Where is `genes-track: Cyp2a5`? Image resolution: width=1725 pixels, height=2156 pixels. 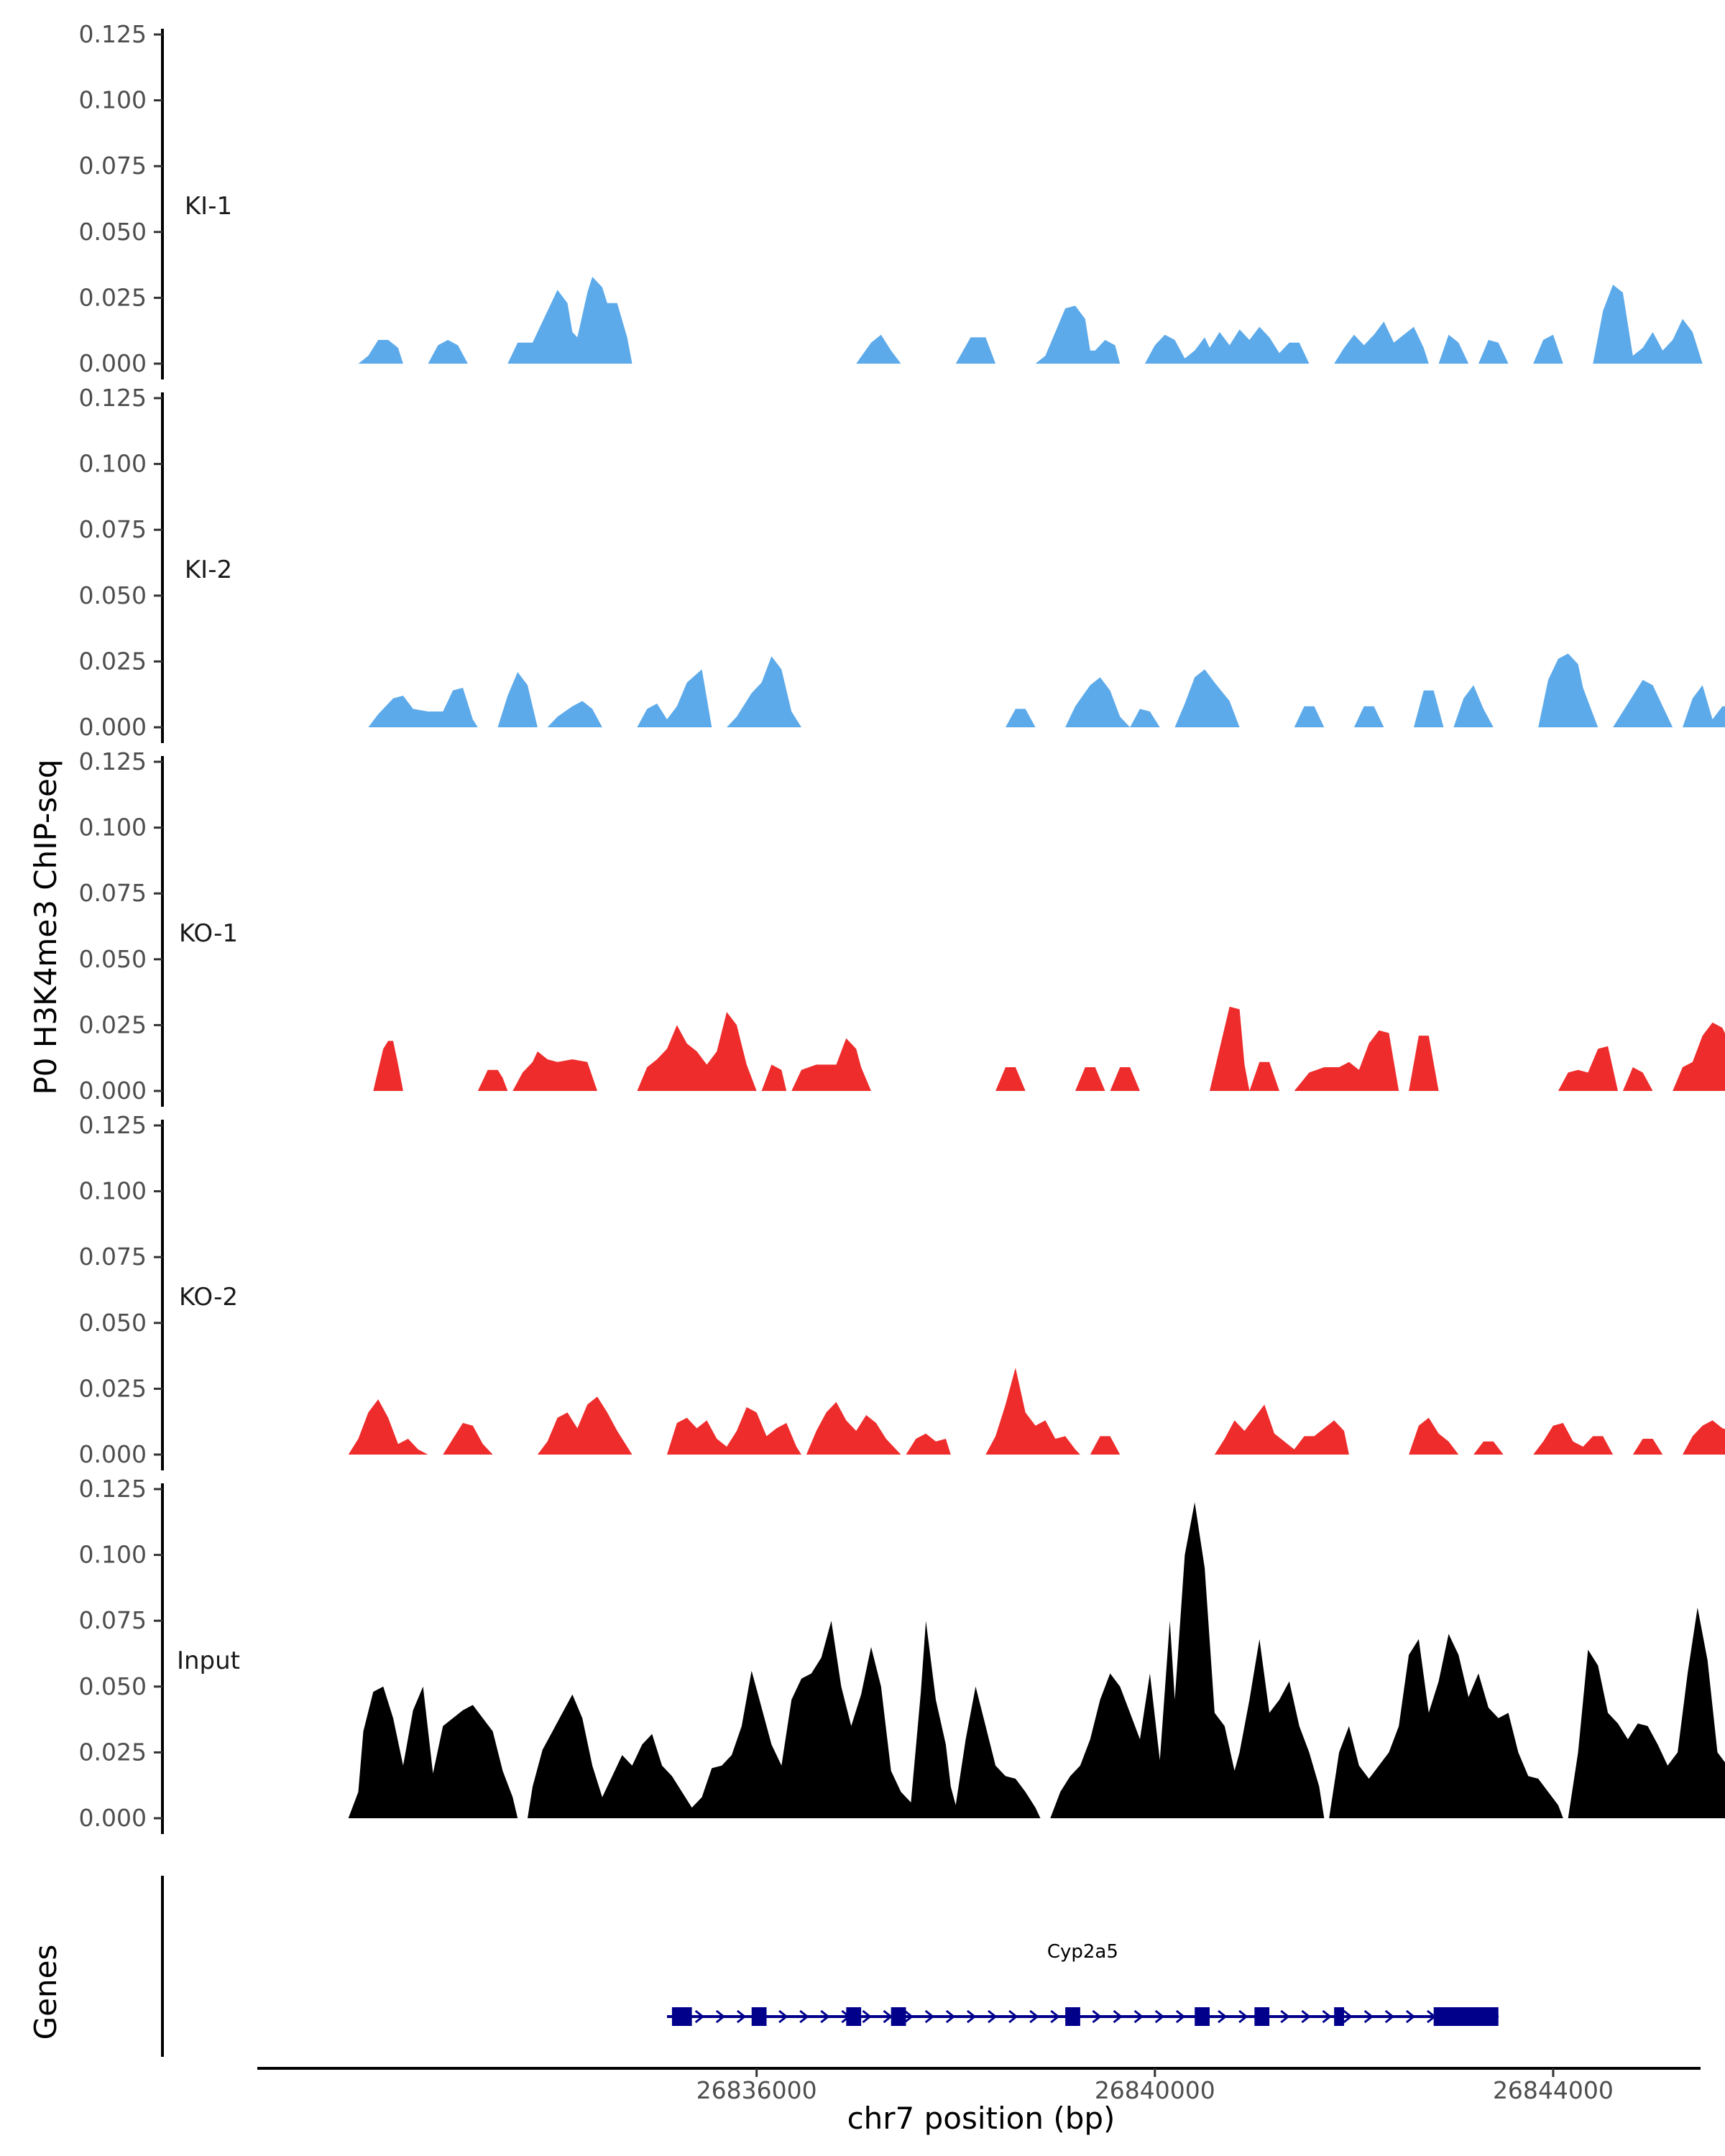 genes-track: Cyp2a5 is located at coordinates (830, 1966).